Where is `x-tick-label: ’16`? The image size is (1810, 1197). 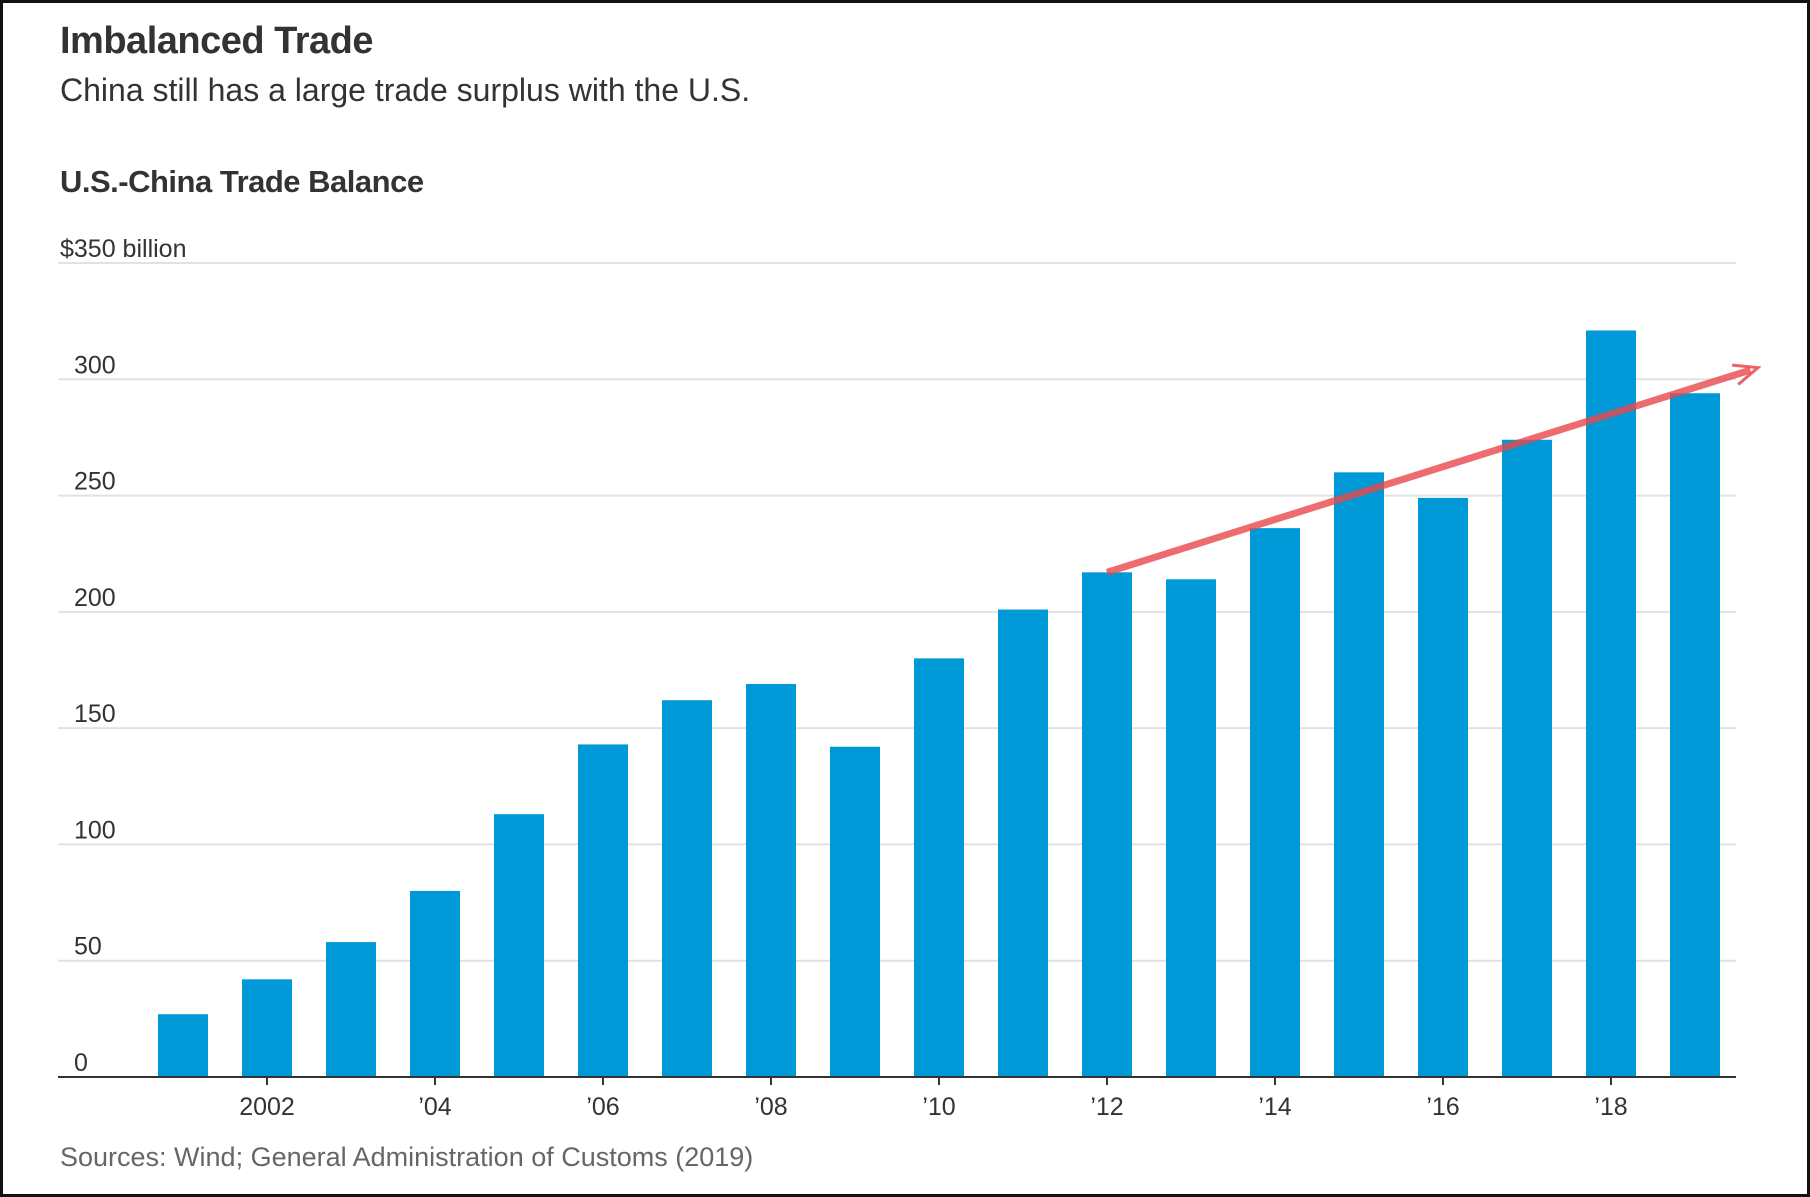
x-tick-label: ’16 is located at coordinates (1442, 1107).